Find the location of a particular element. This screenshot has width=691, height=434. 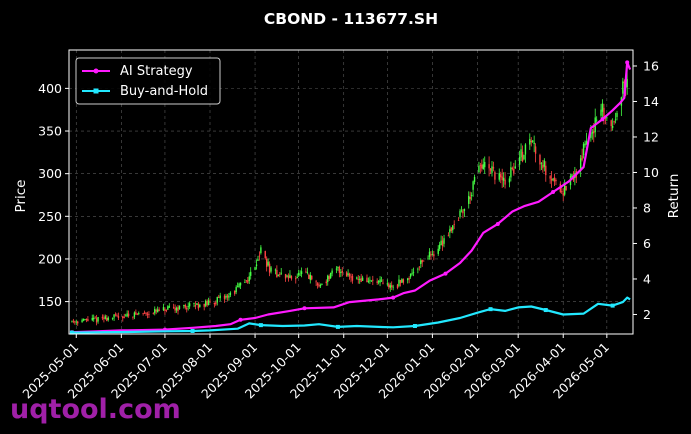

tick-label-right: 4 is located at coordinates (647, 278).